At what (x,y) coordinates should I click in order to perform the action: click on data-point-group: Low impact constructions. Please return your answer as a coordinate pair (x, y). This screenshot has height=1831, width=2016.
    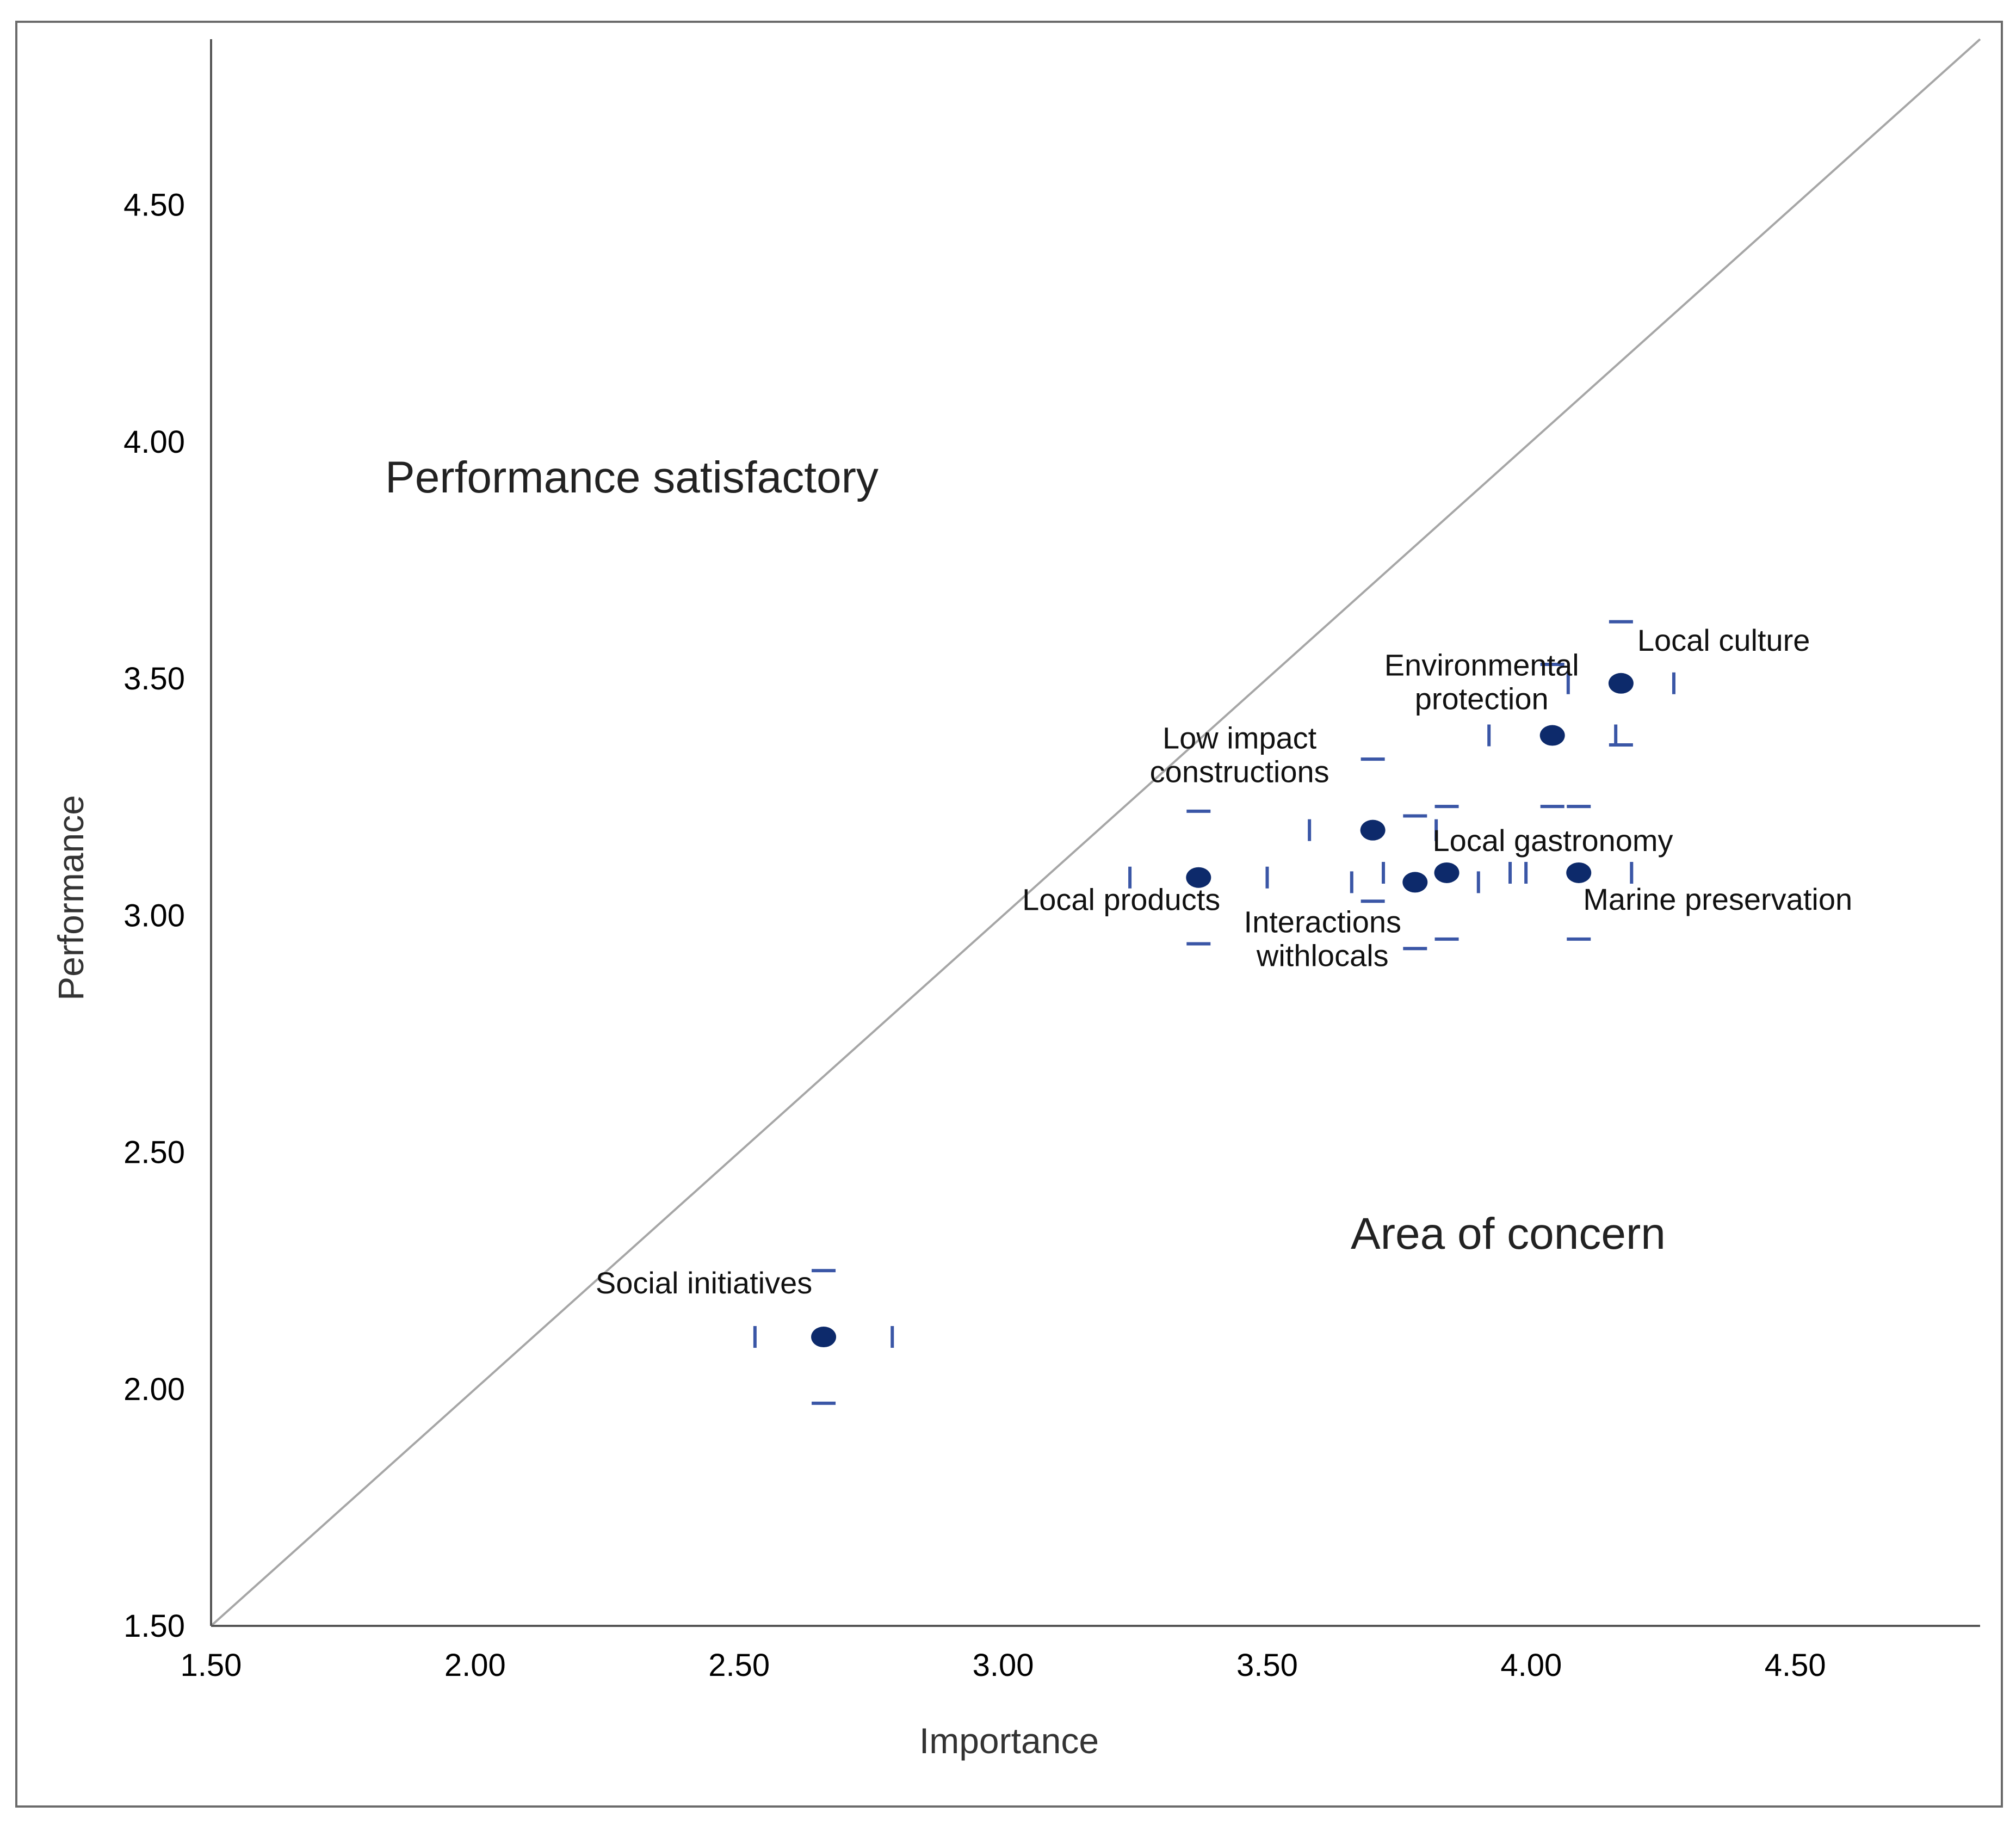
    Looking at the image, I should click on (1294, 812).